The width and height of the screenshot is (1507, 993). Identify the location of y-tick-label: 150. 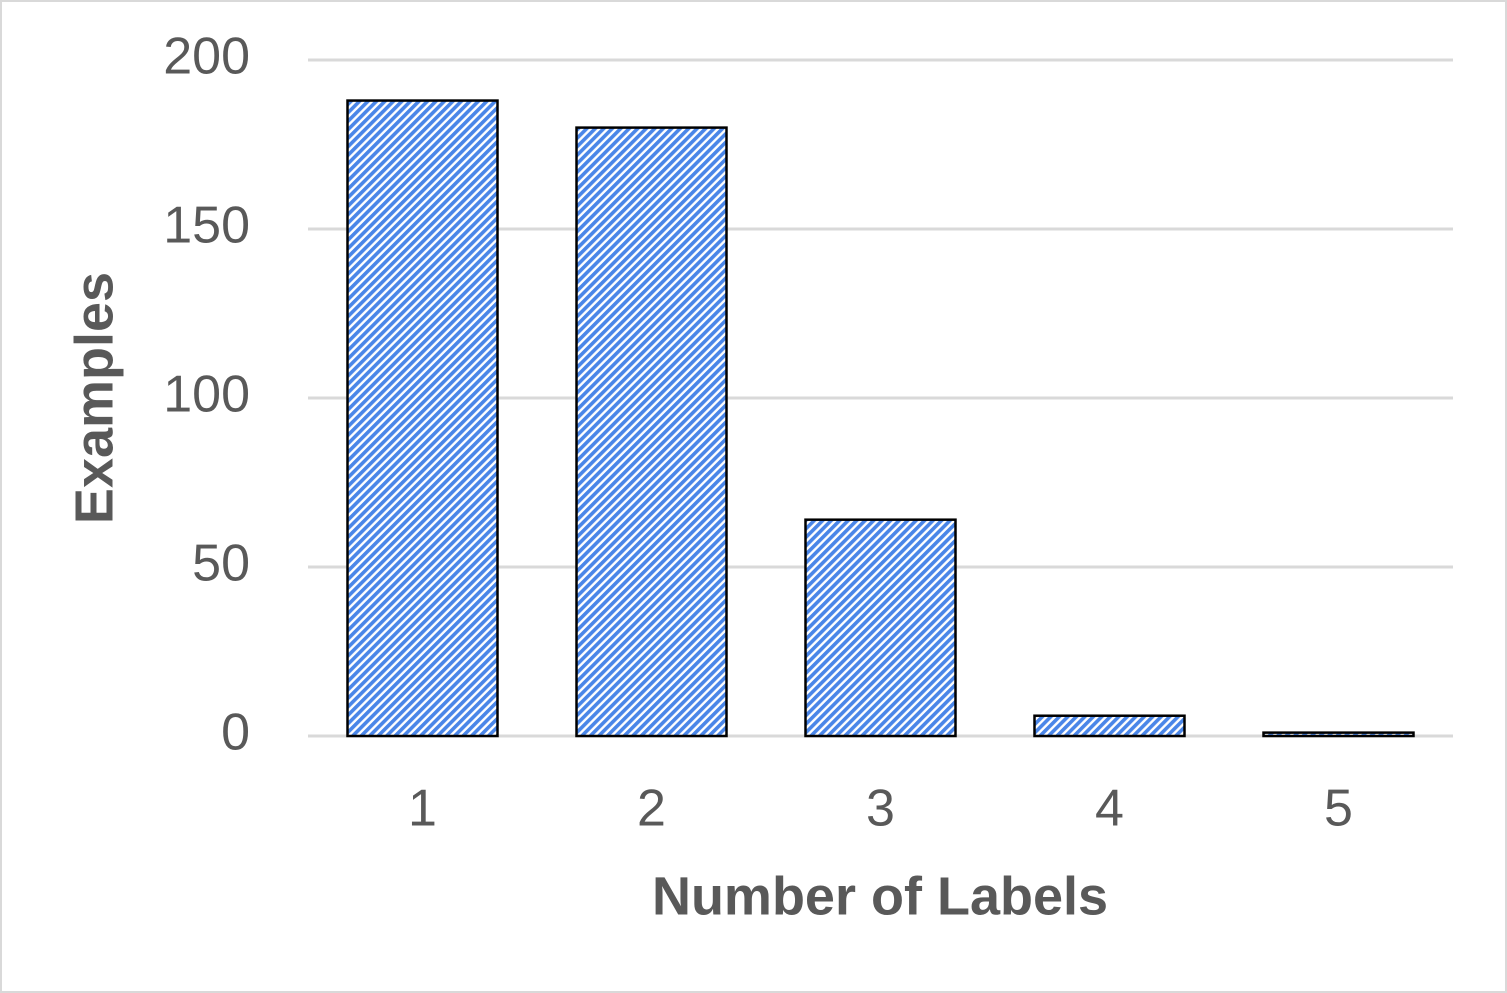
(206, 226).